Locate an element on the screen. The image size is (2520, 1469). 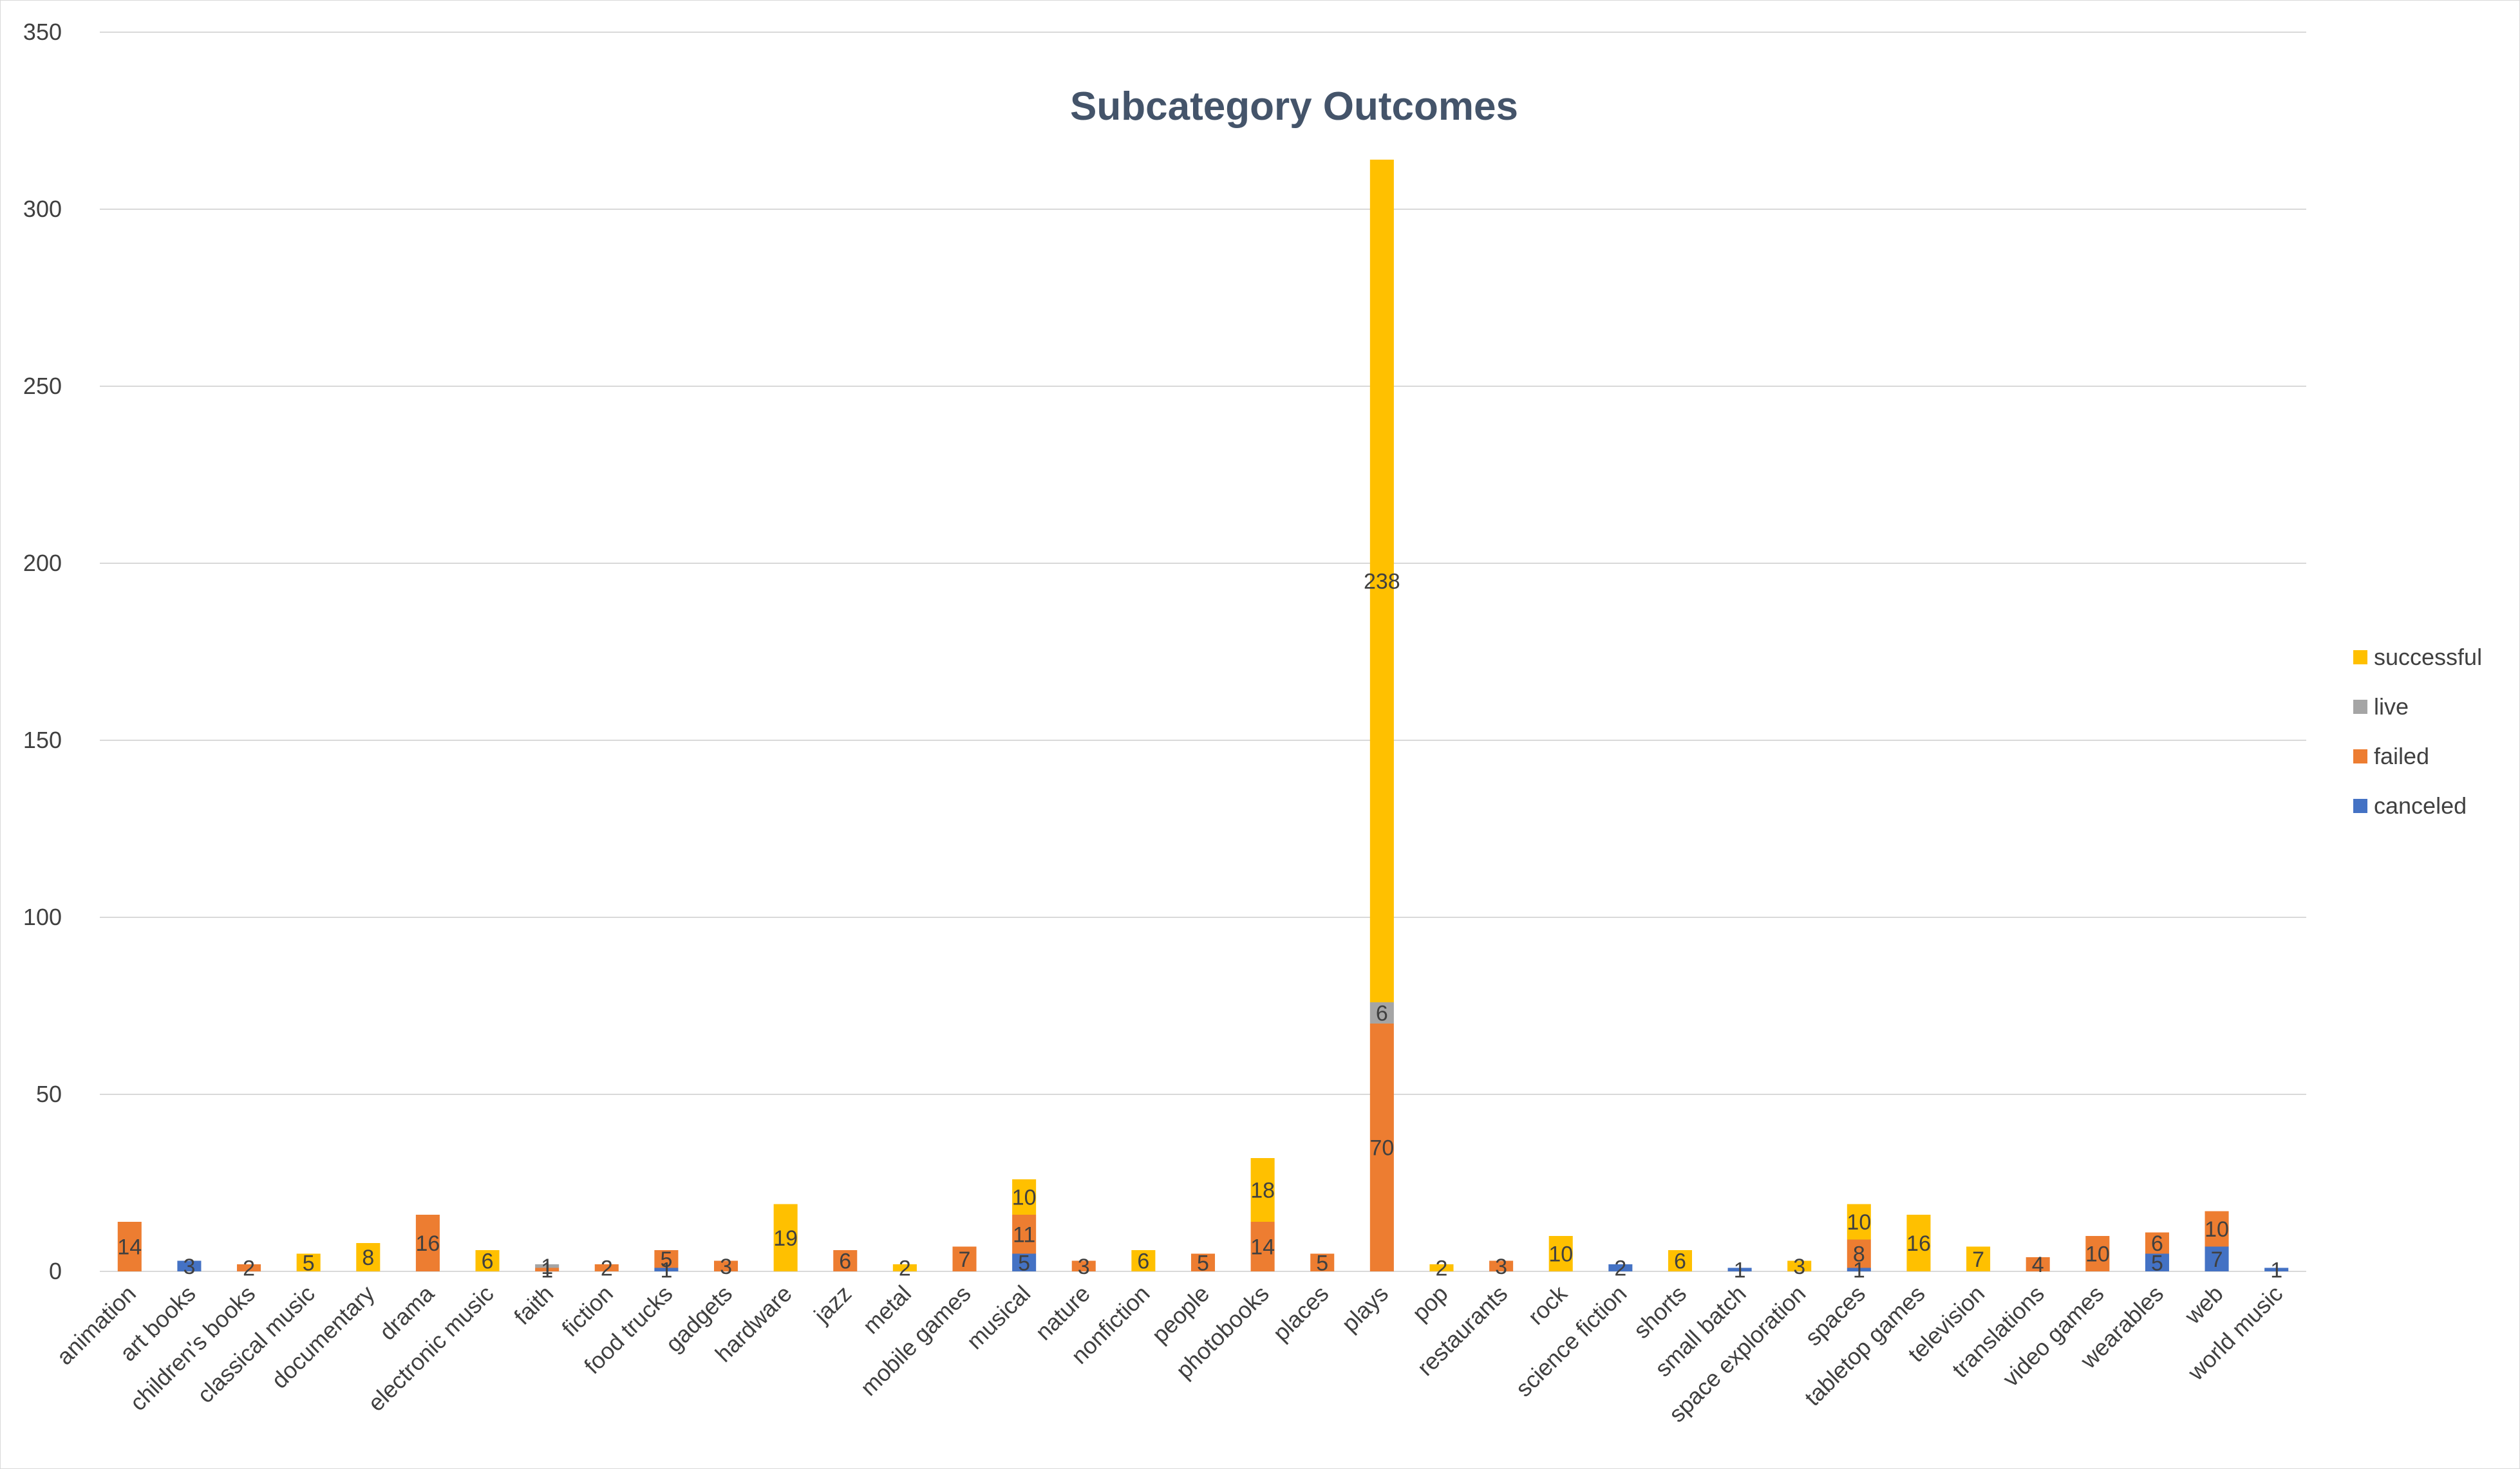
y-tick-label: 250 is located at coordinates (42, 386).